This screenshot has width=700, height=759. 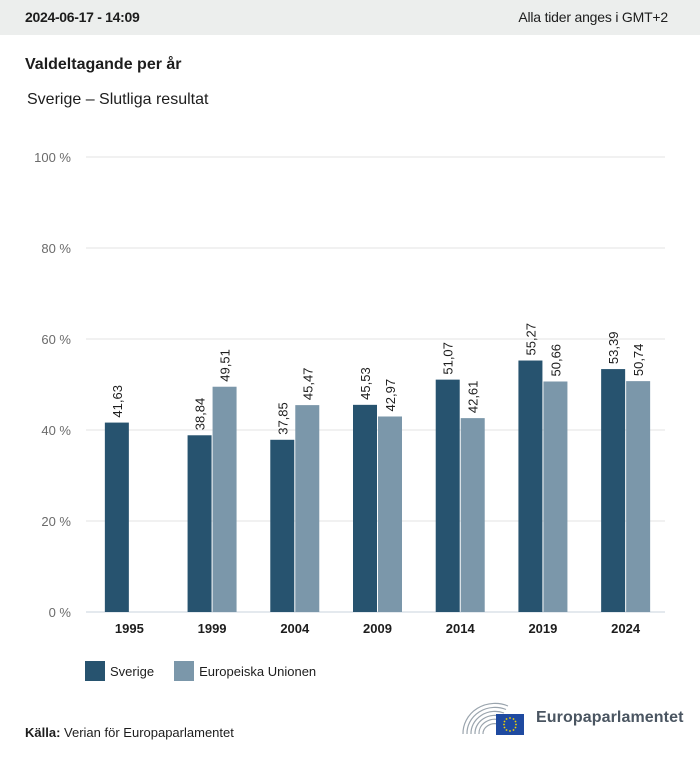 I want to click on y-tick-label: 80 %, so click(x=56, y=248).